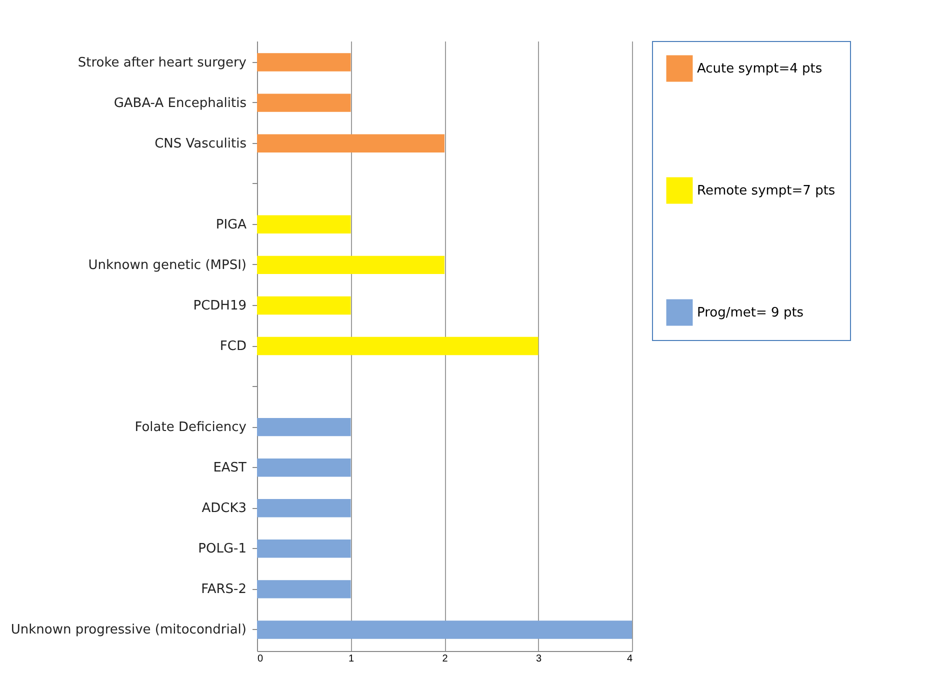 This screenshot has height=687, width=938. What do you see at coordinates (445, 659) in the screenshot?
I see `x-tick-label: 2` at bounding box center [445, 659].